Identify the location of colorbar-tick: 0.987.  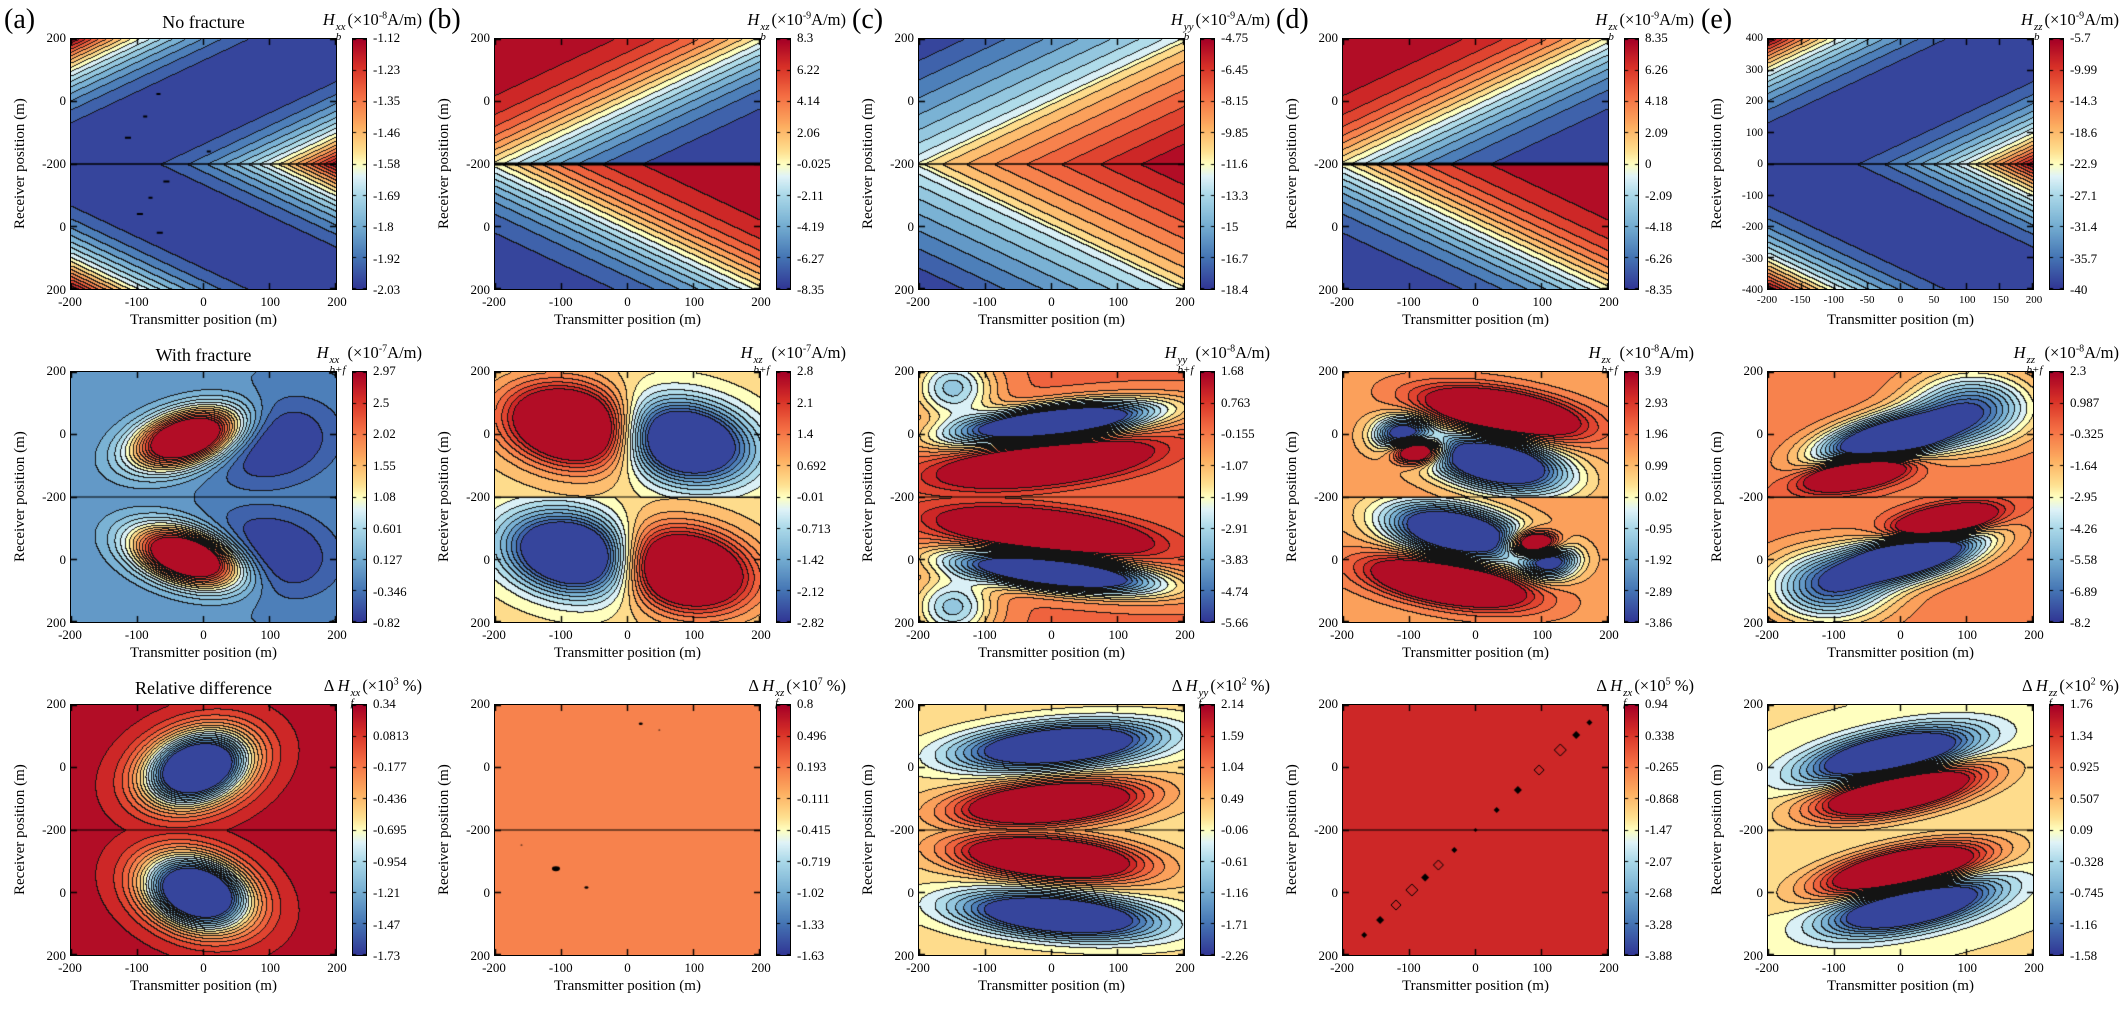
(2085, 402).